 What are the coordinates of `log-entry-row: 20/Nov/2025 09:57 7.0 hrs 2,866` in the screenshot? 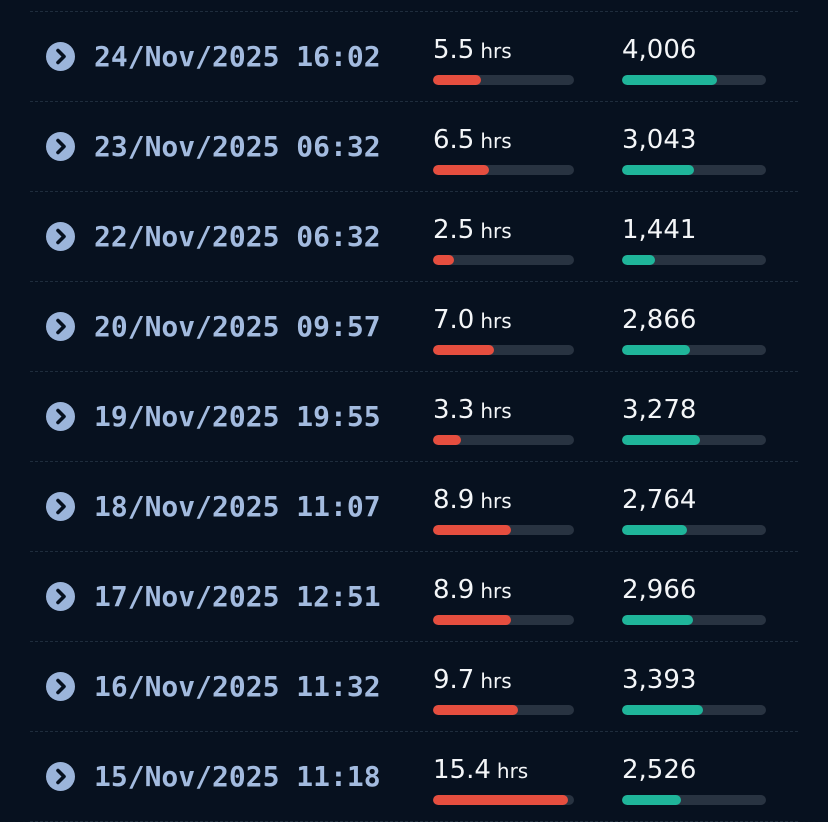 It's located at (414, 326).